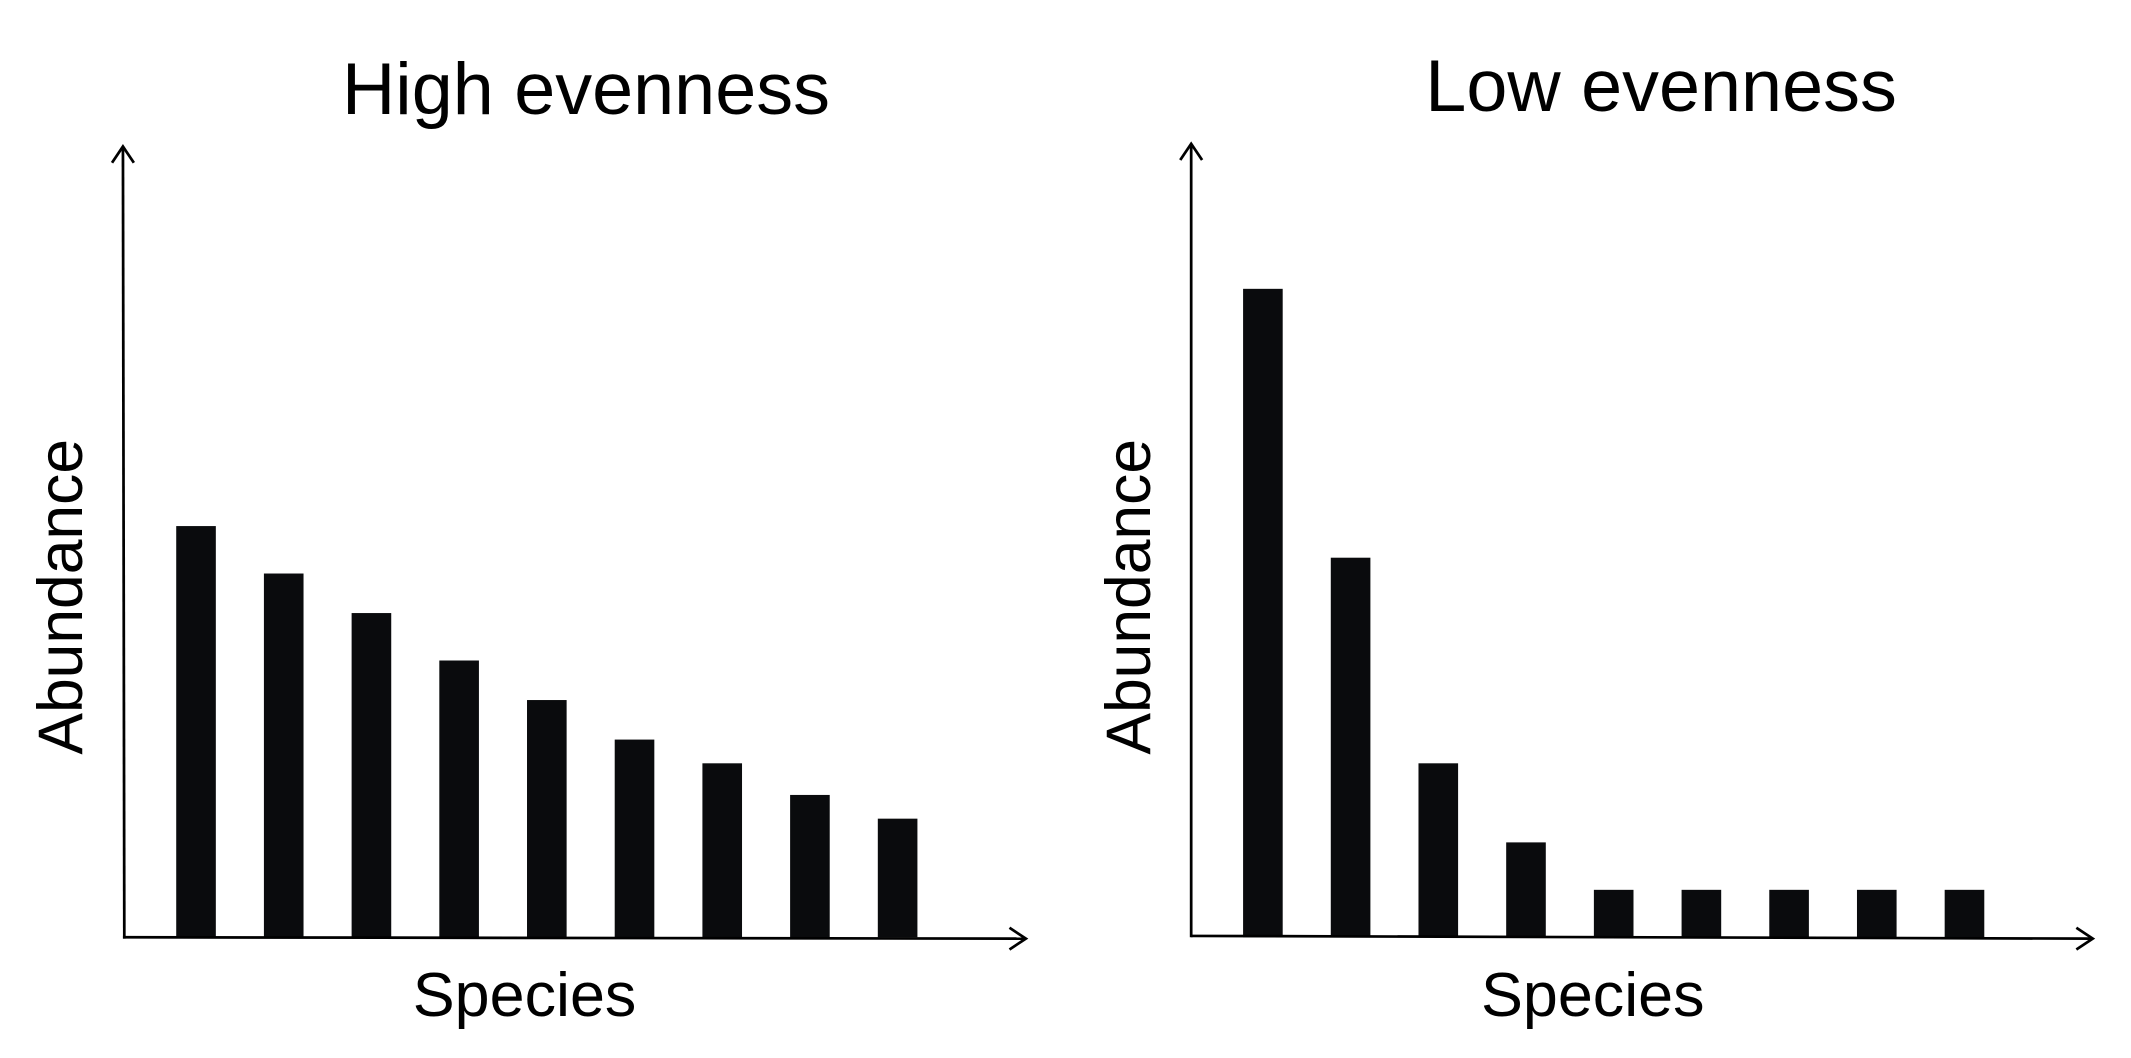 The image size is (2131, 1058). I want to click on bars, so click(547, 732).